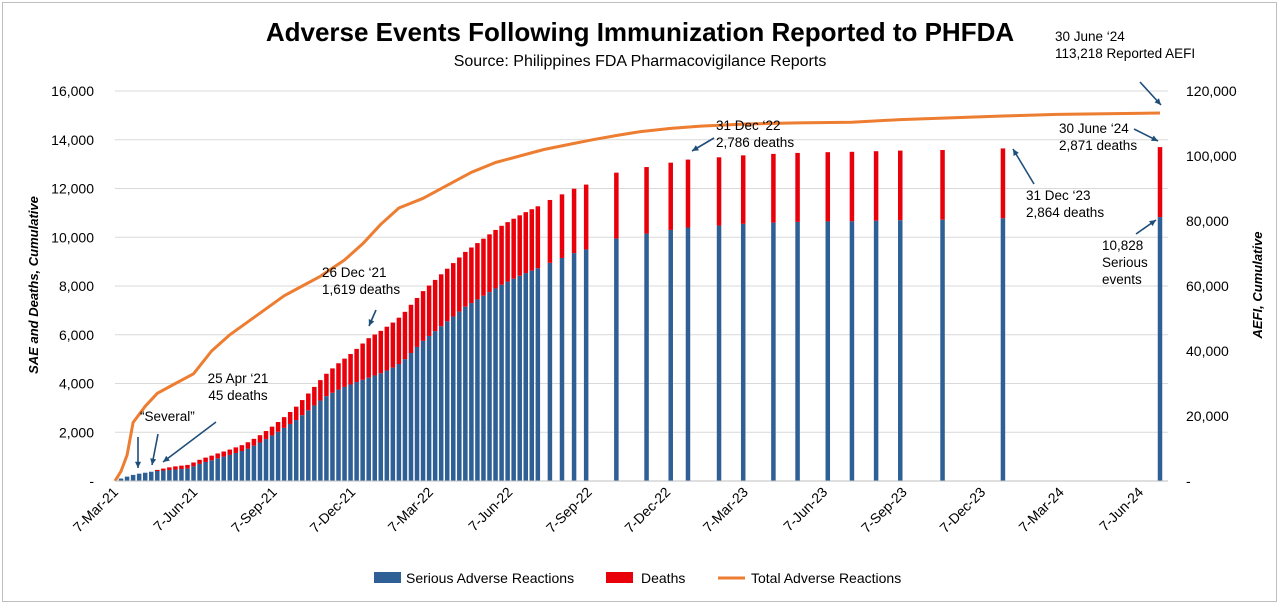 The width and height of the screenshot is (1280, 605). Describe the element at coordinates (1098, 145) in the screenshot. I see `annotation-jun24-deaths: 2,871 deaths` at that location.